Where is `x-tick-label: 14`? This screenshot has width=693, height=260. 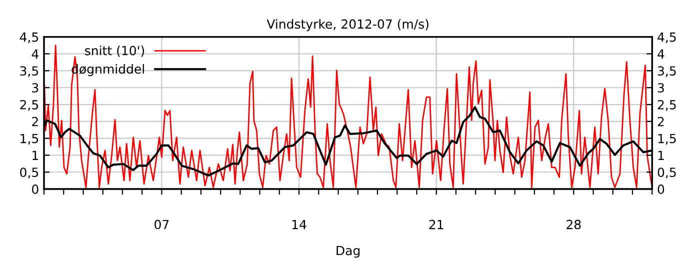 x-tick-label: 14 is located at coordinates (299, 225).